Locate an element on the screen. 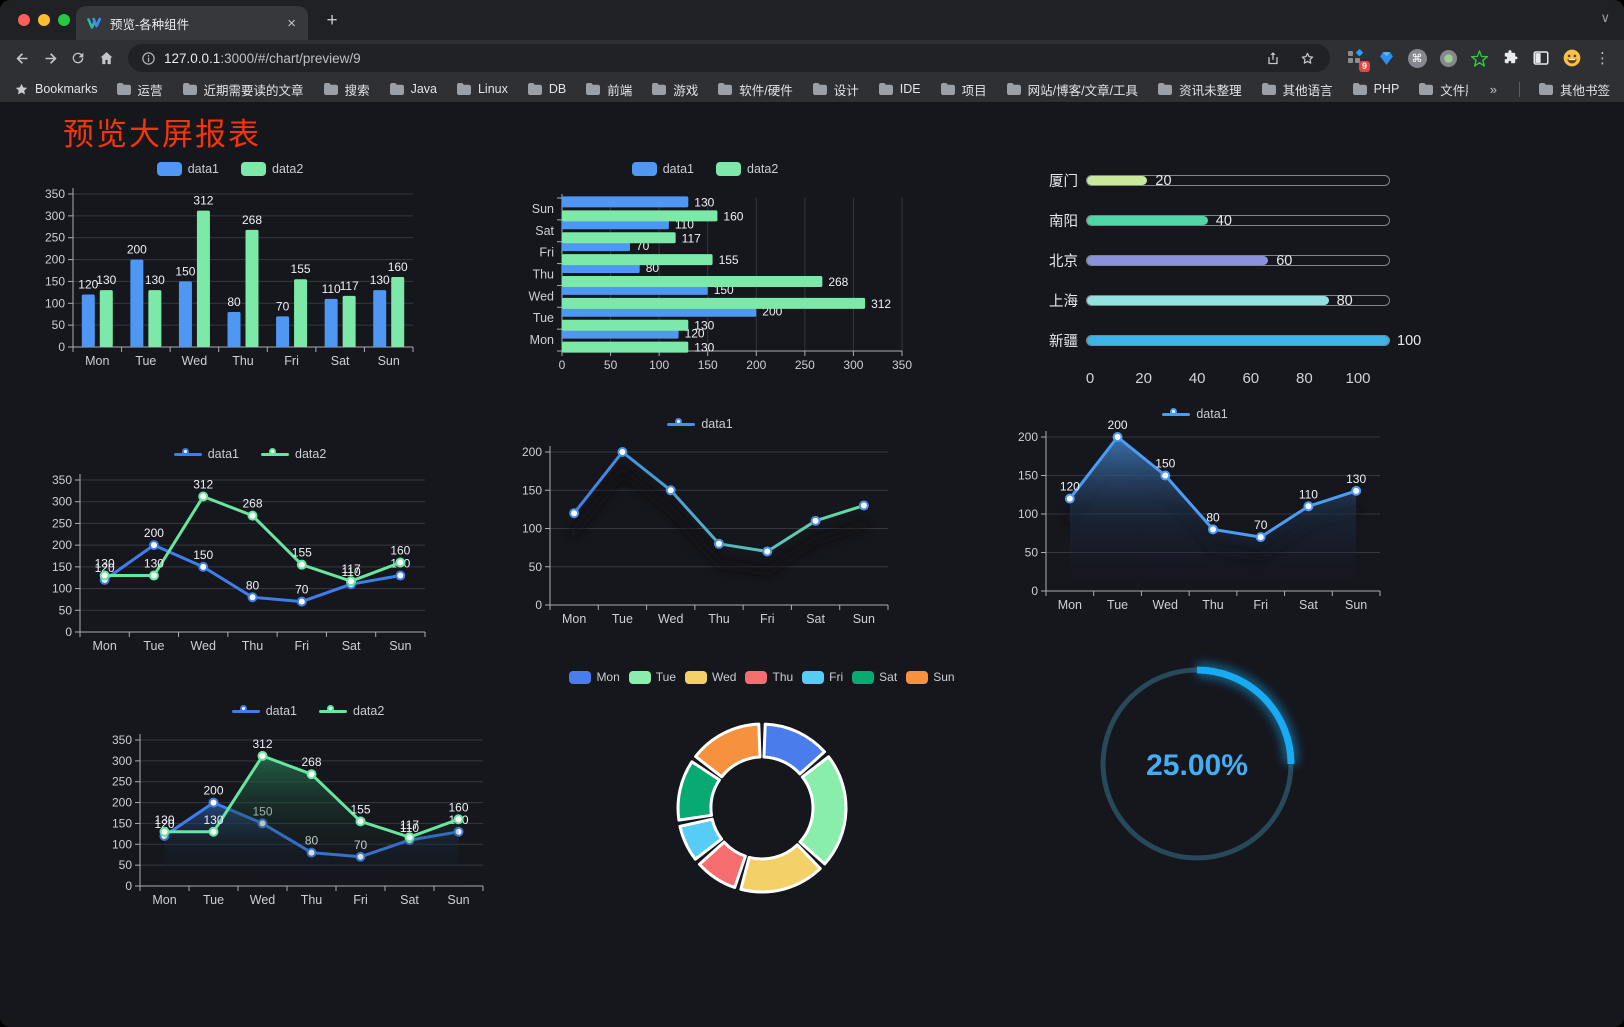  tab-close-icon: × is located at coordinates (291, 23).